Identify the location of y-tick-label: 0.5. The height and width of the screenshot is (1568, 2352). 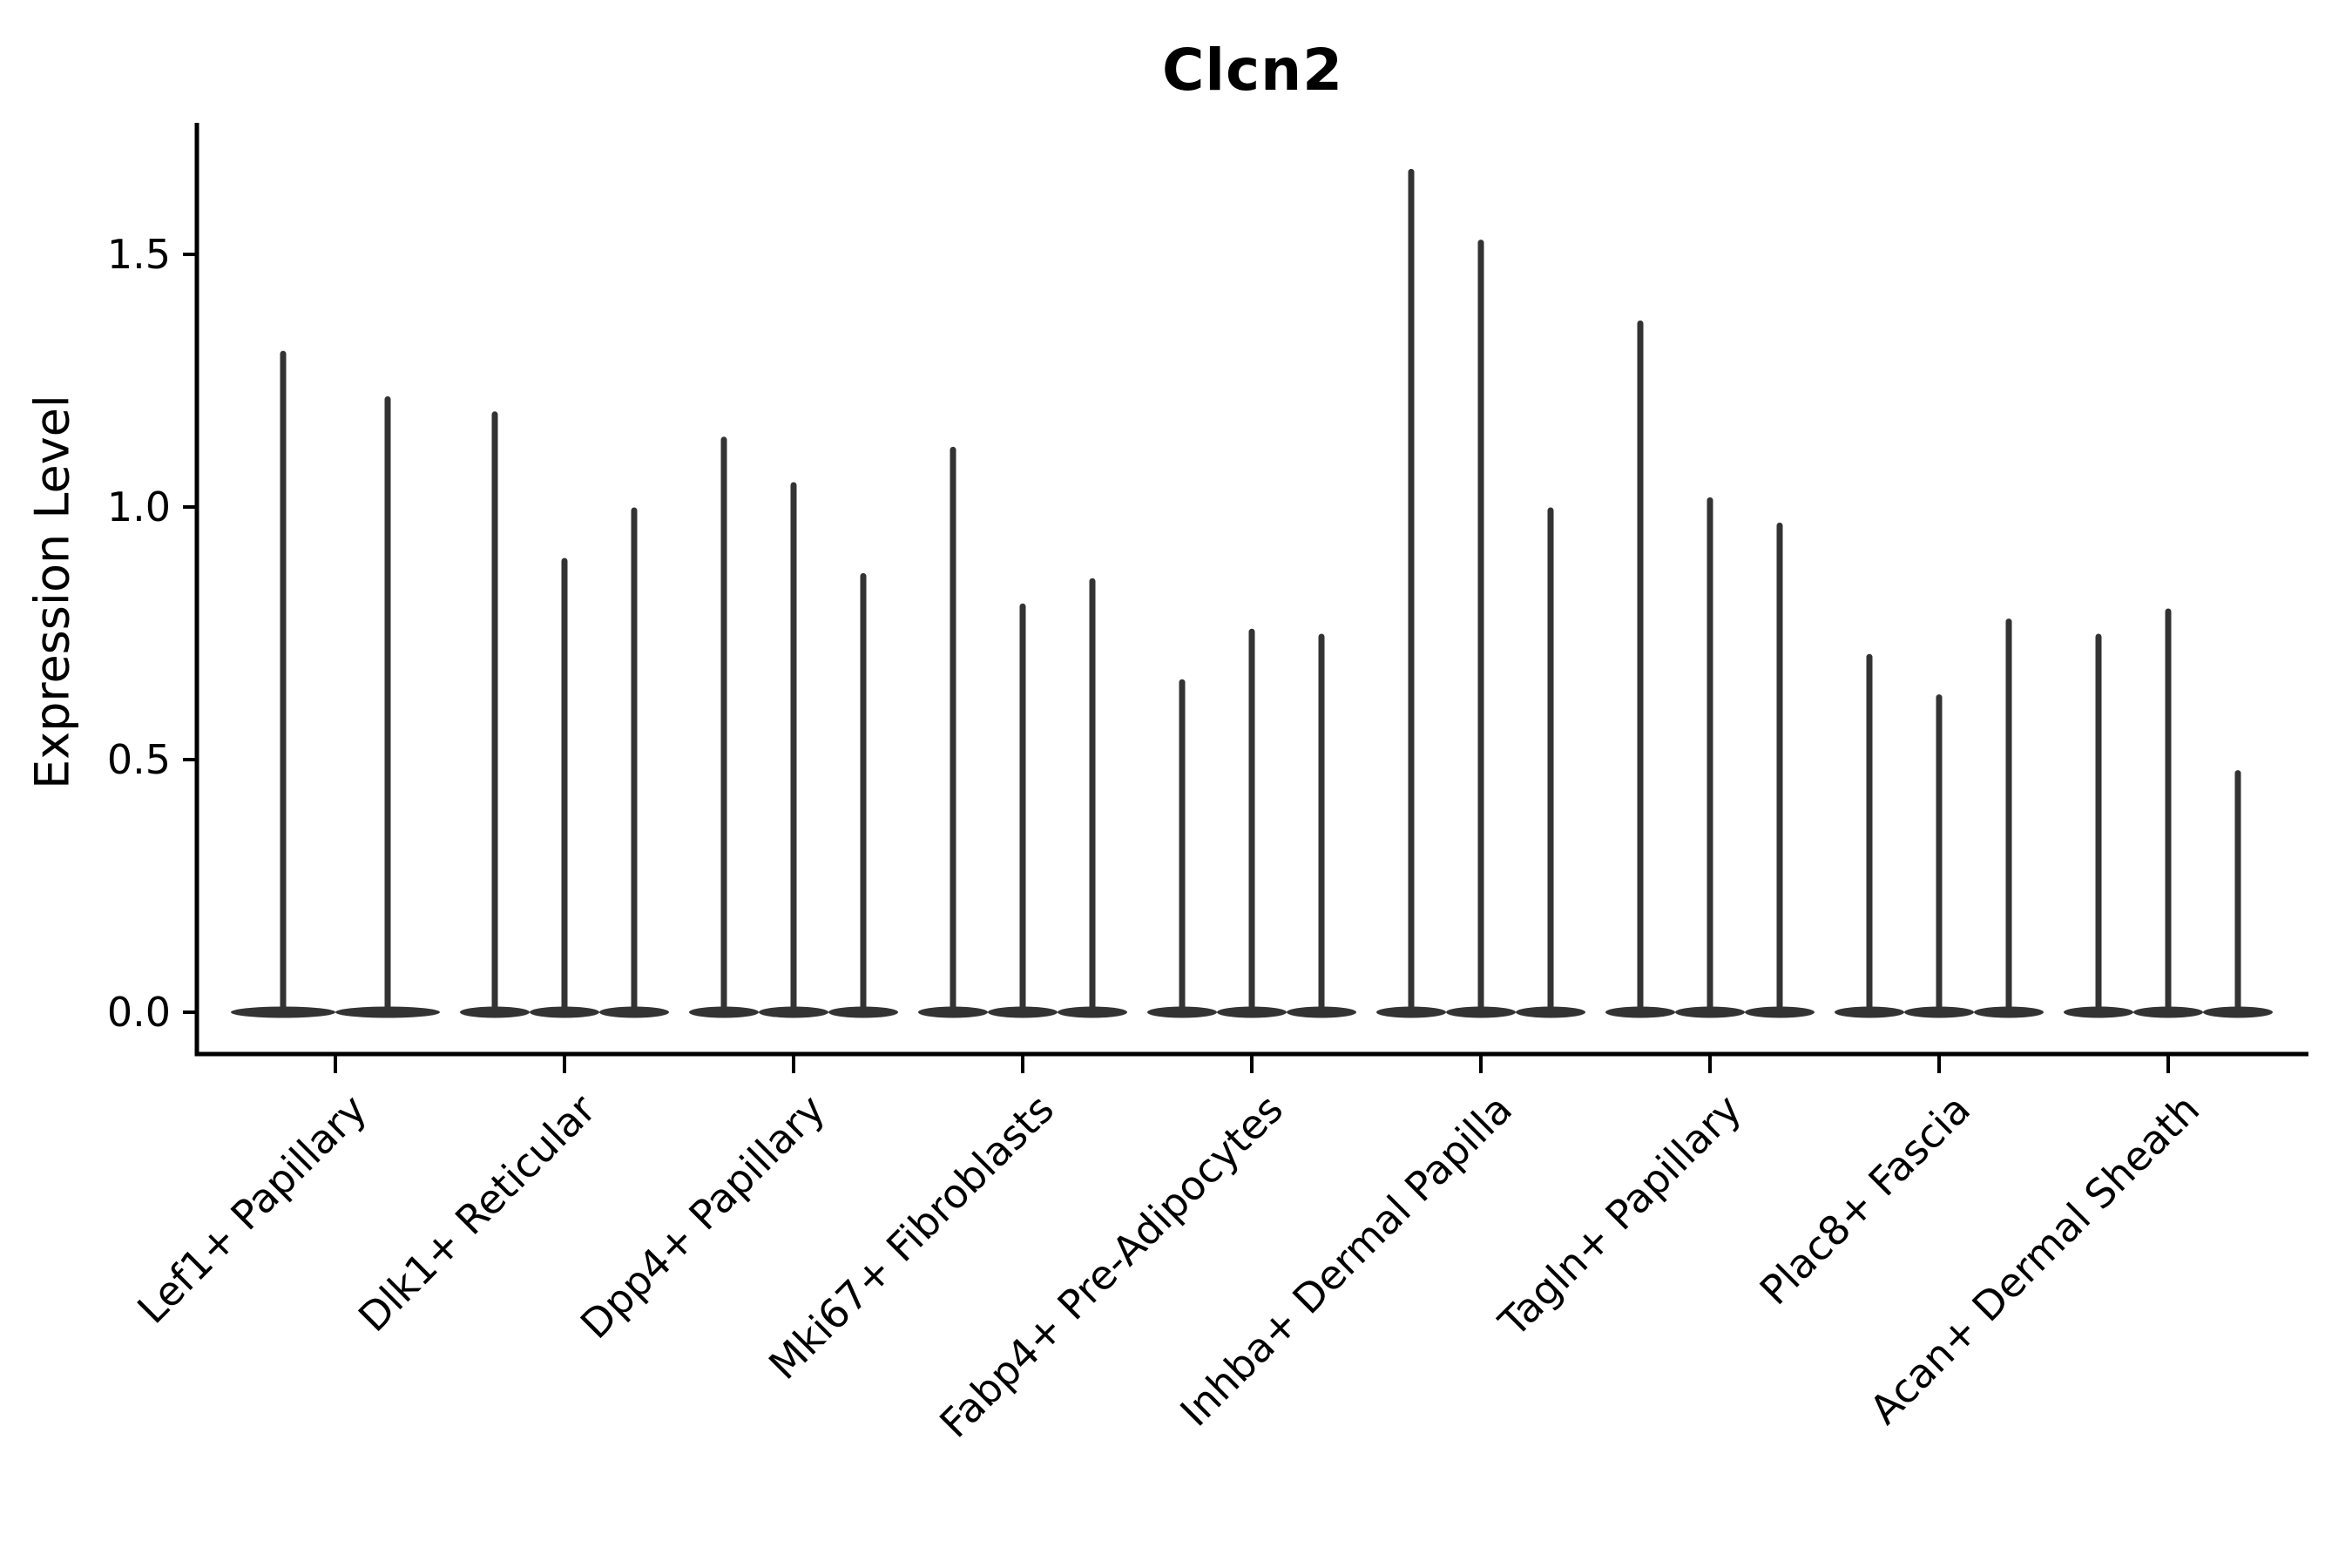
(139, 759).